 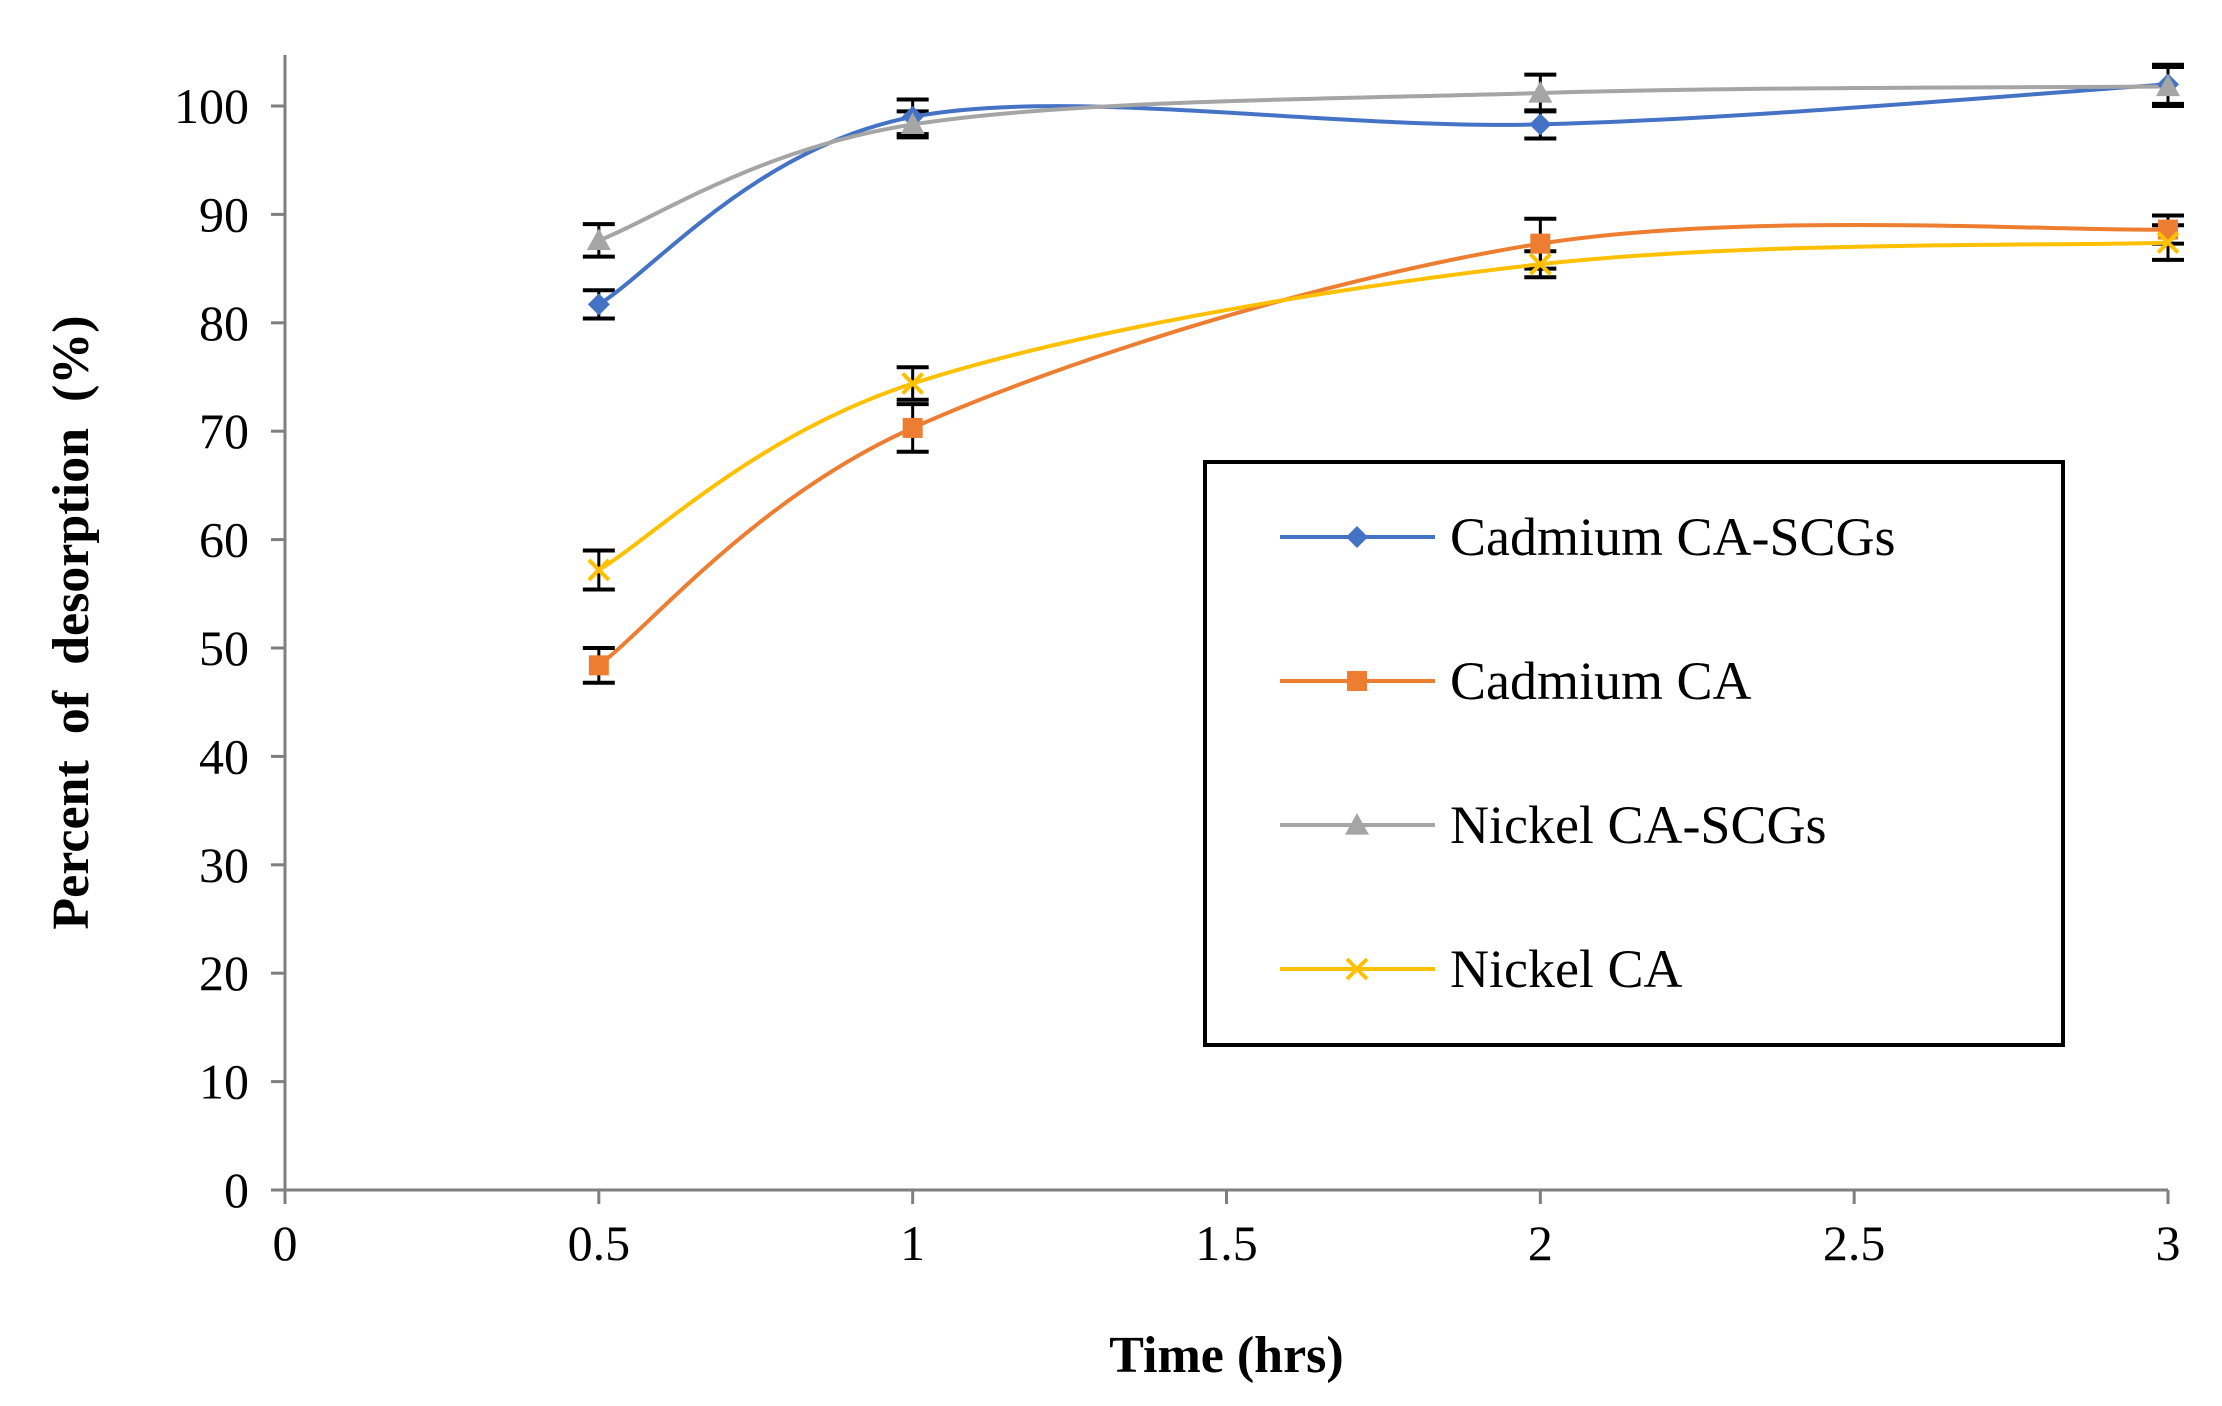 What do you see at coordinates (224, 756) in the screenshot?
I see `y-tick-label: 40` at bounding box center [224, 756].